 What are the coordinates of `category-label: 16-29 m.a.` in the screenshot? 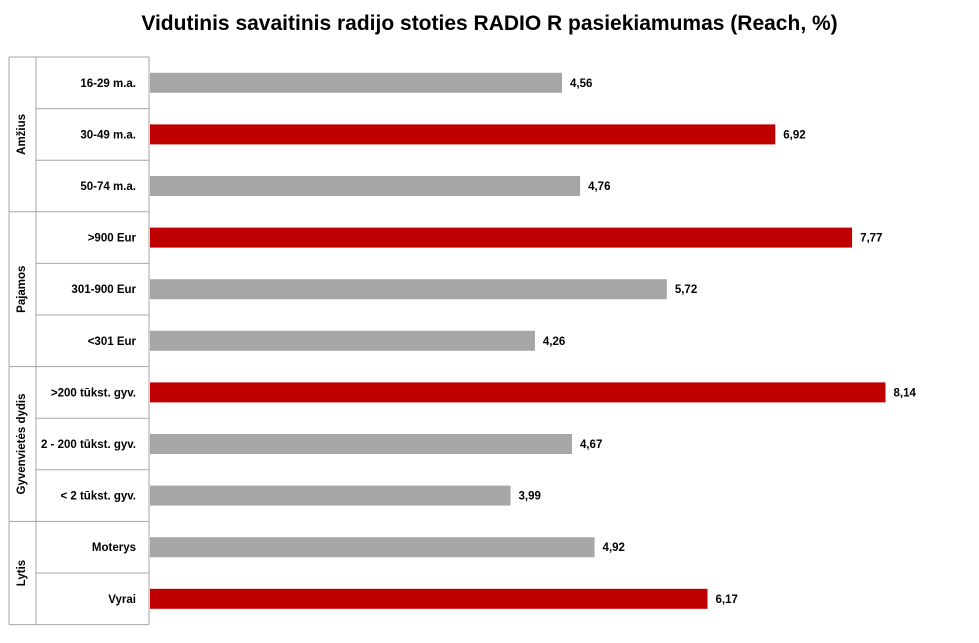 It's located at (108, 84).